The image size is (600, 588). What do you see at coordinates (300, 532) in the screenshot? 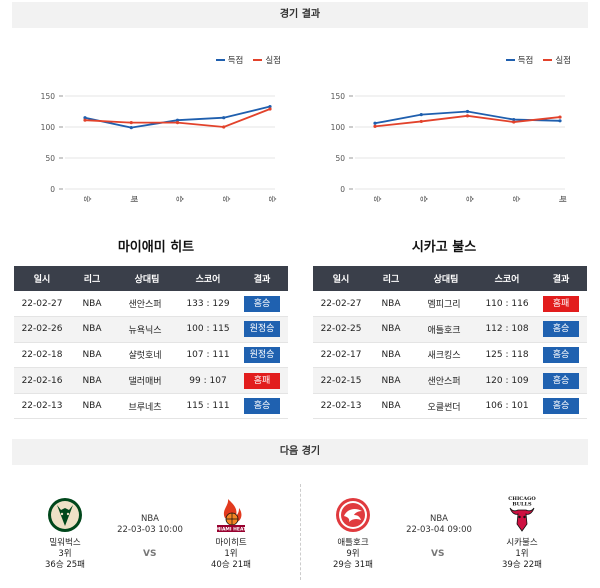
I see `next-games-divider` at bounding box center [300, 532].